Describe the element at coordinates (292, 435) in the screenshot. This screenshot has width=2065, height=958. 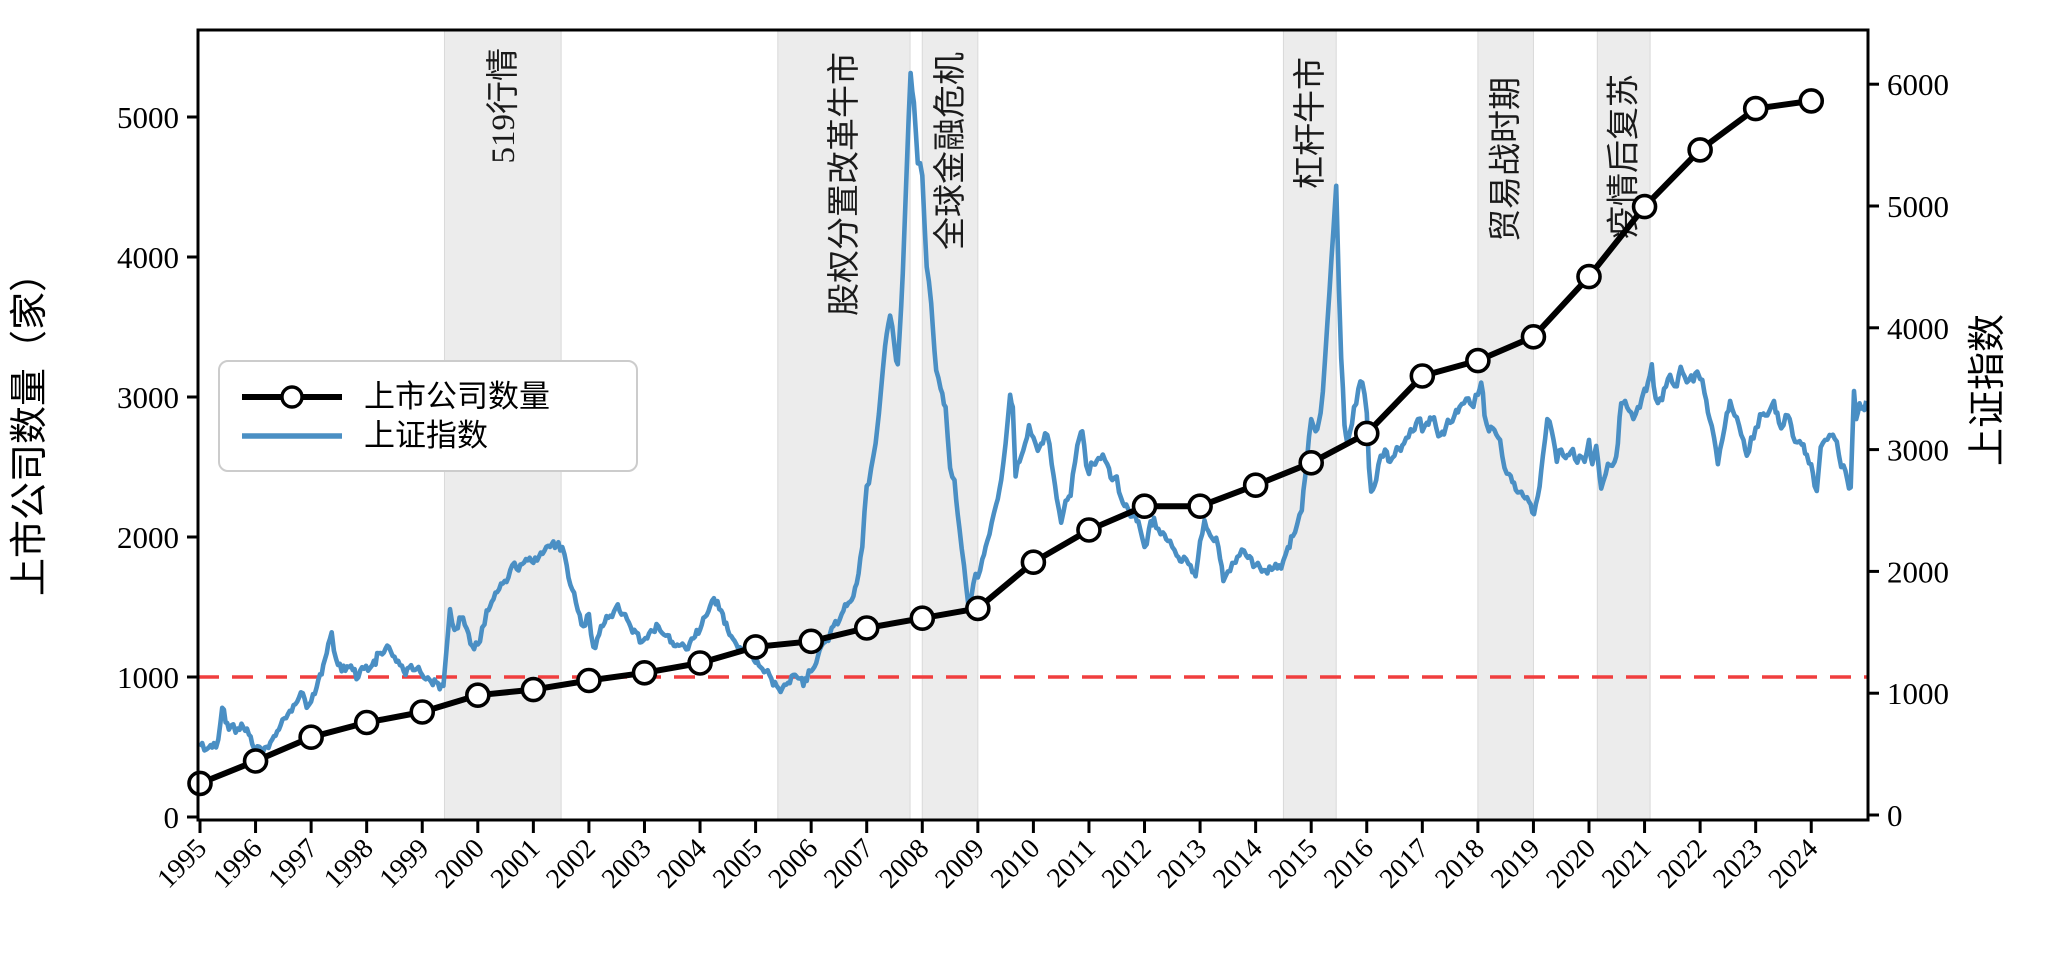
I see `legend-sample-index-line` at that location.